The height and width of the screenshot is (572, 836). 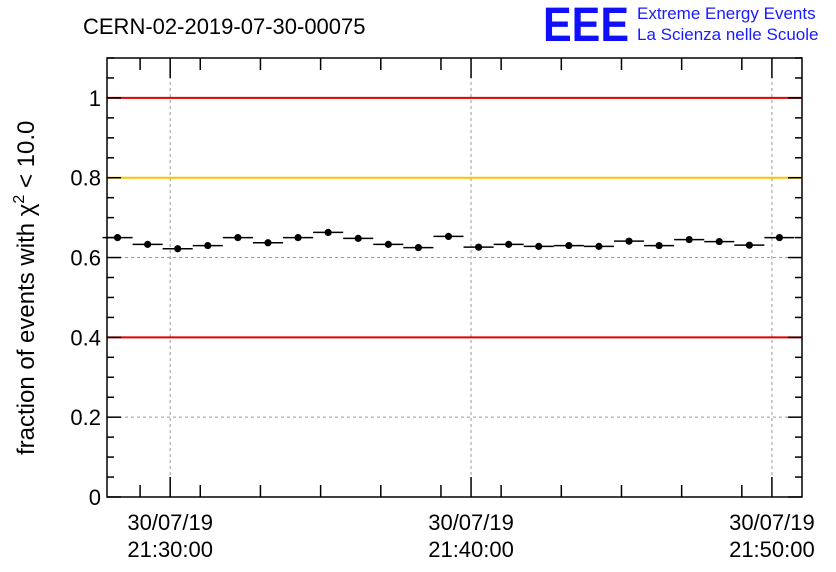 I want to click on chart-title: CERN-02-2019-07-30-00075, so click(x=224, y=26).